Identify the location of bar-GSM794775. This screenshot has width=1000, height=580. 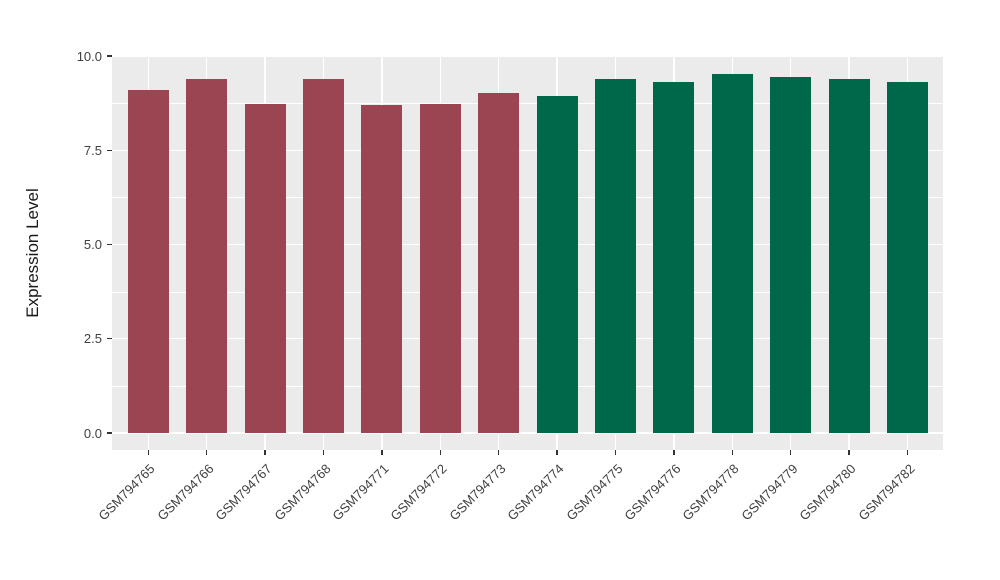
(615, 256).